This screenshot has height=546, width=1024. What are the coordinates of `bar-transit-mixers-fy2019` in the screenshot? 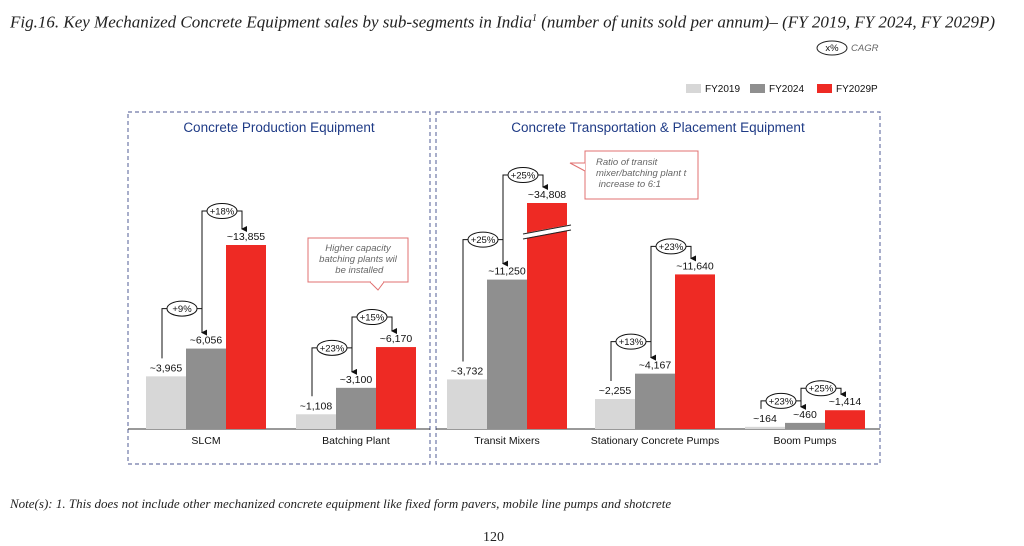 It's located at (467, 404).